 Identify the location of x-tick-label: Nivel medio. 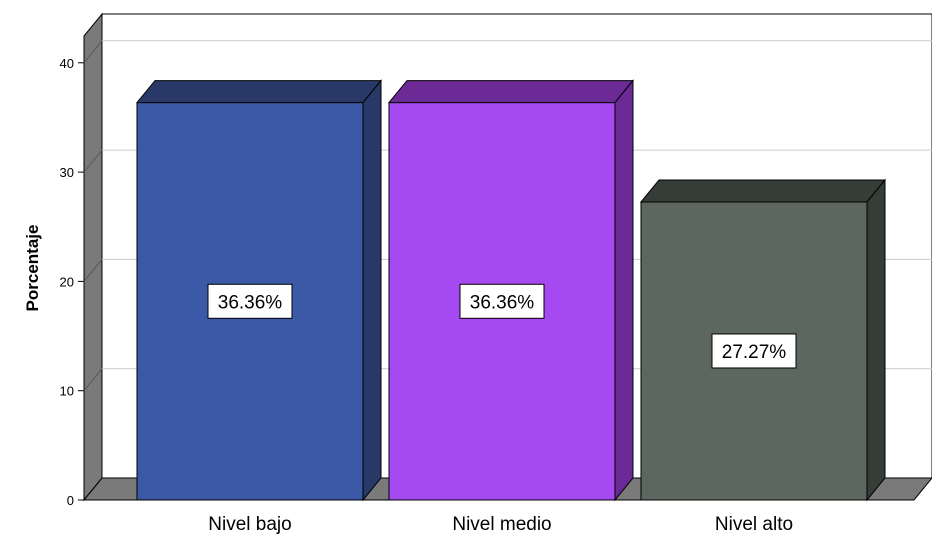
(501, 524).